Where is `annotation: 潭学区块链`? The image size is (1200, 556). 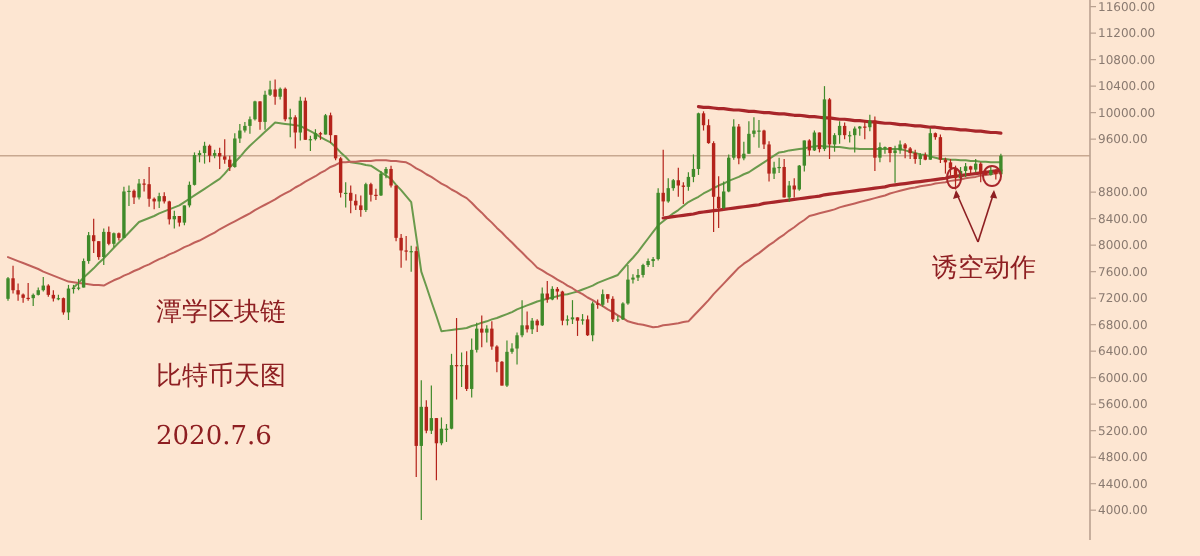
annotation: 潭学区块链 is located at coordinates (221, 313).